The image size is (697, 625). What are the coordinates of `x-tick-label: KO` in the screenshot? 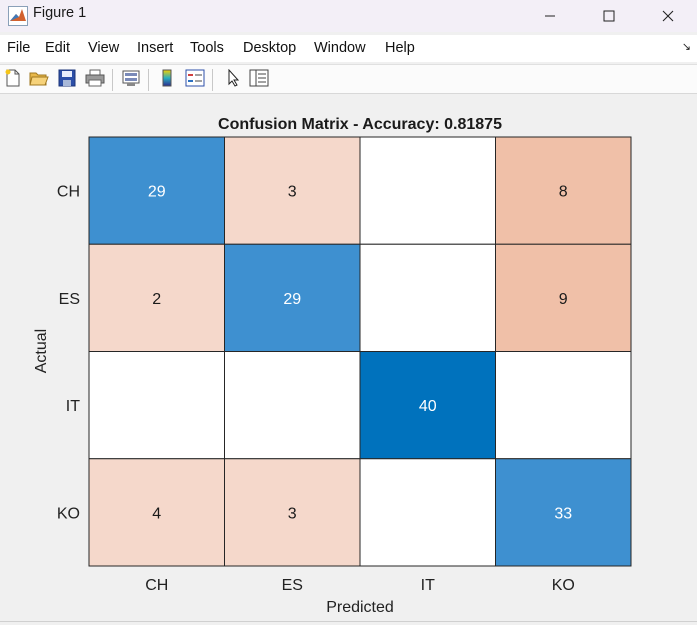 It's located at (563, 585).